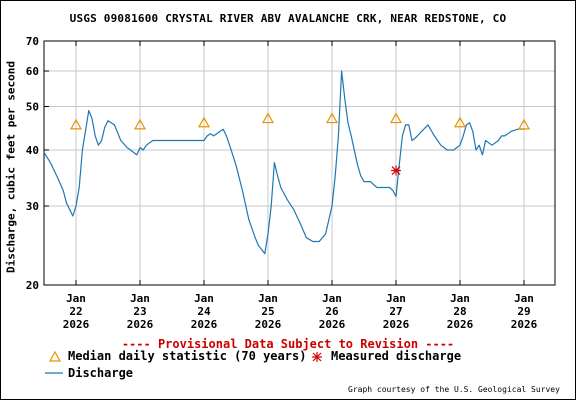 This screenshot has height=400, width=576. I want to click on measured-marker, so click(396, 170).